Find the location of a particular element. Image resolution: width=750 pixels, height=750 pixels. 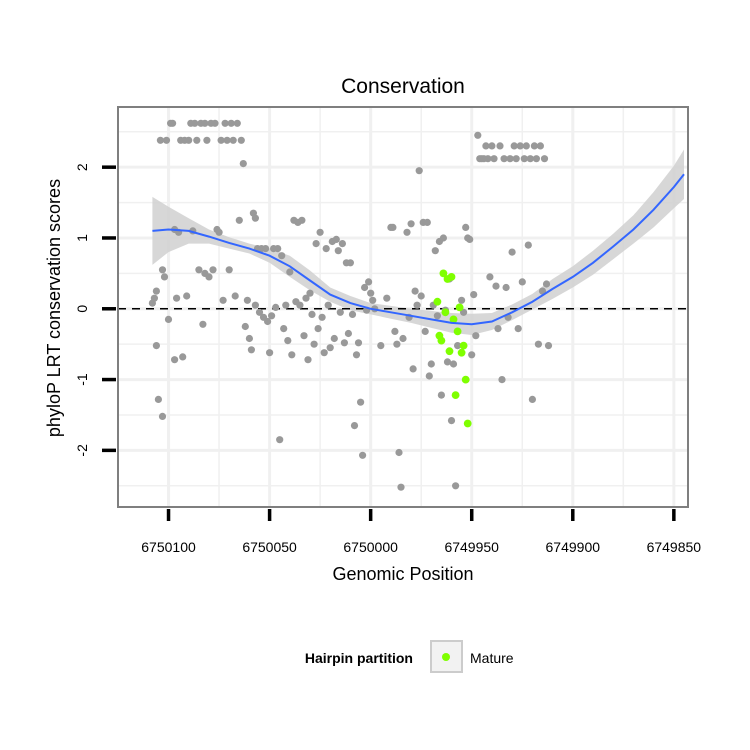

legend: Hairpin partition Mature is located at coordinates (409, 656).